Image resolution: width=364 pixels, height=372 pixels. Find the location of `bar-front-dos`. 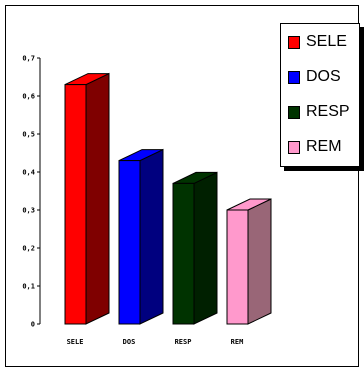

bar-front-dos is located at coordinates (129, 242).